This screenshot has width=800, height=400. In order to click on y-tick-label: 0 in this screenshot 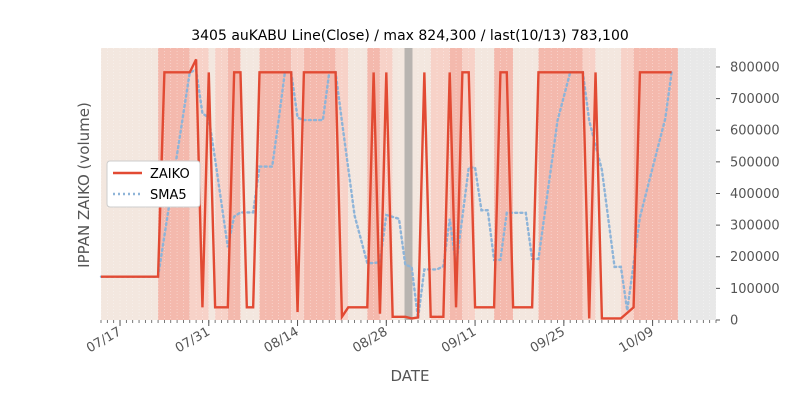, I will do `click(734, 321)`.